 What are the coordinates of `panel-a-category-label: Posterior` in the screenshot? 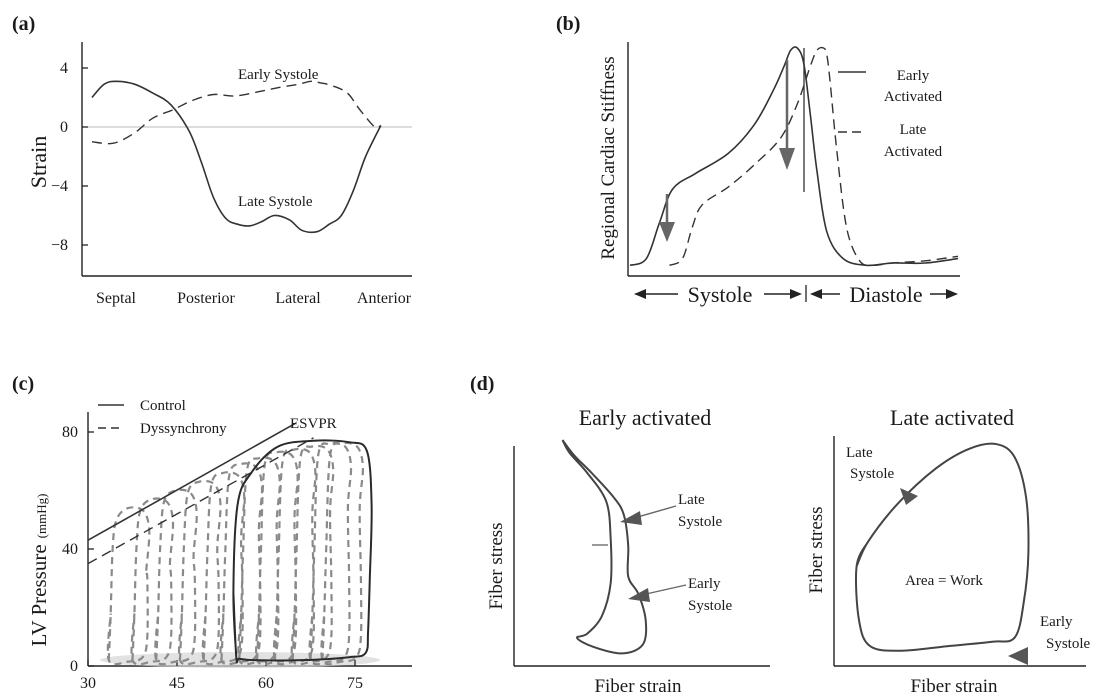 It's located at (206, 298).